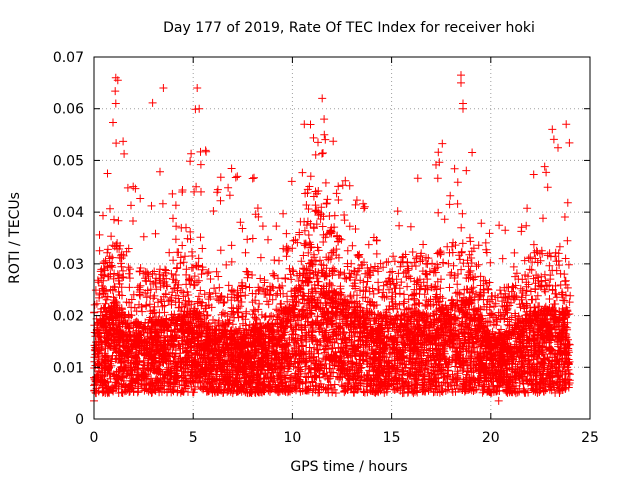 Image resolution: width=640 pixels, height=480 pixels. I want to click on x-tick-label: 25, so click(590, 438).